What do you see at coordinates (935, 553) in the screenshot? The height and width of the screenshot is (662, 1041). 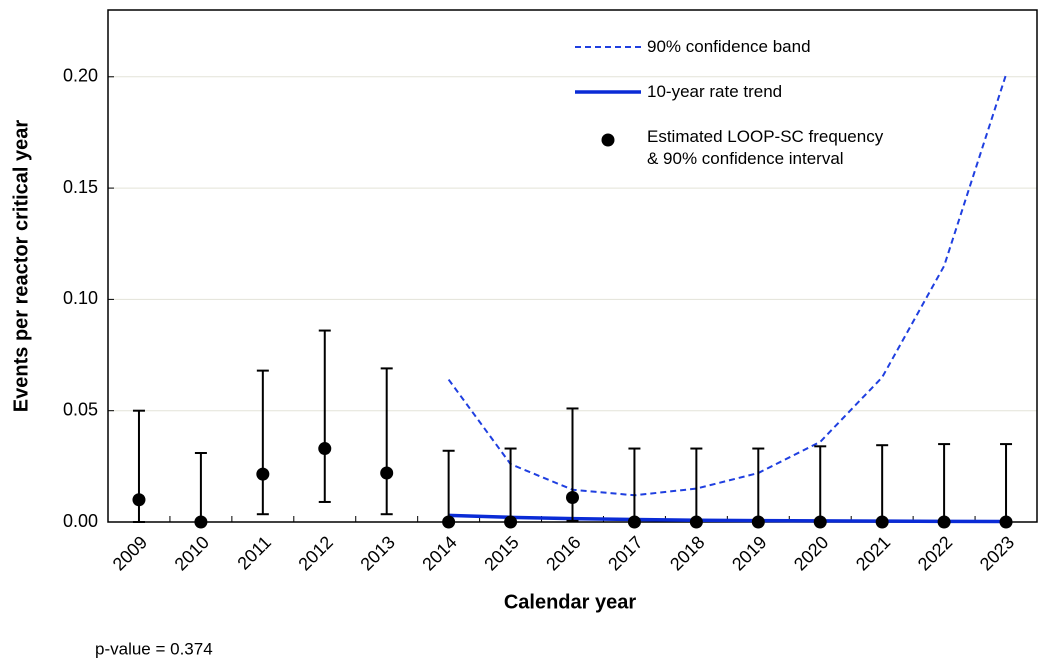 I see `x-tick-label: 2022` at bounding box center [935, 553].